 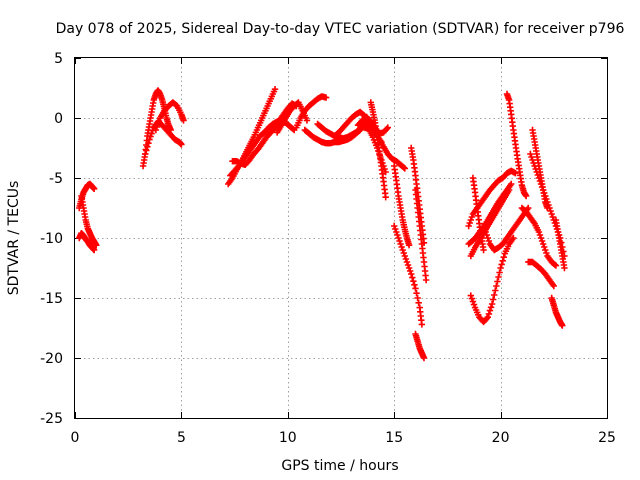 I want to click on y-tick-label: -15, so click(x=51, y=299).